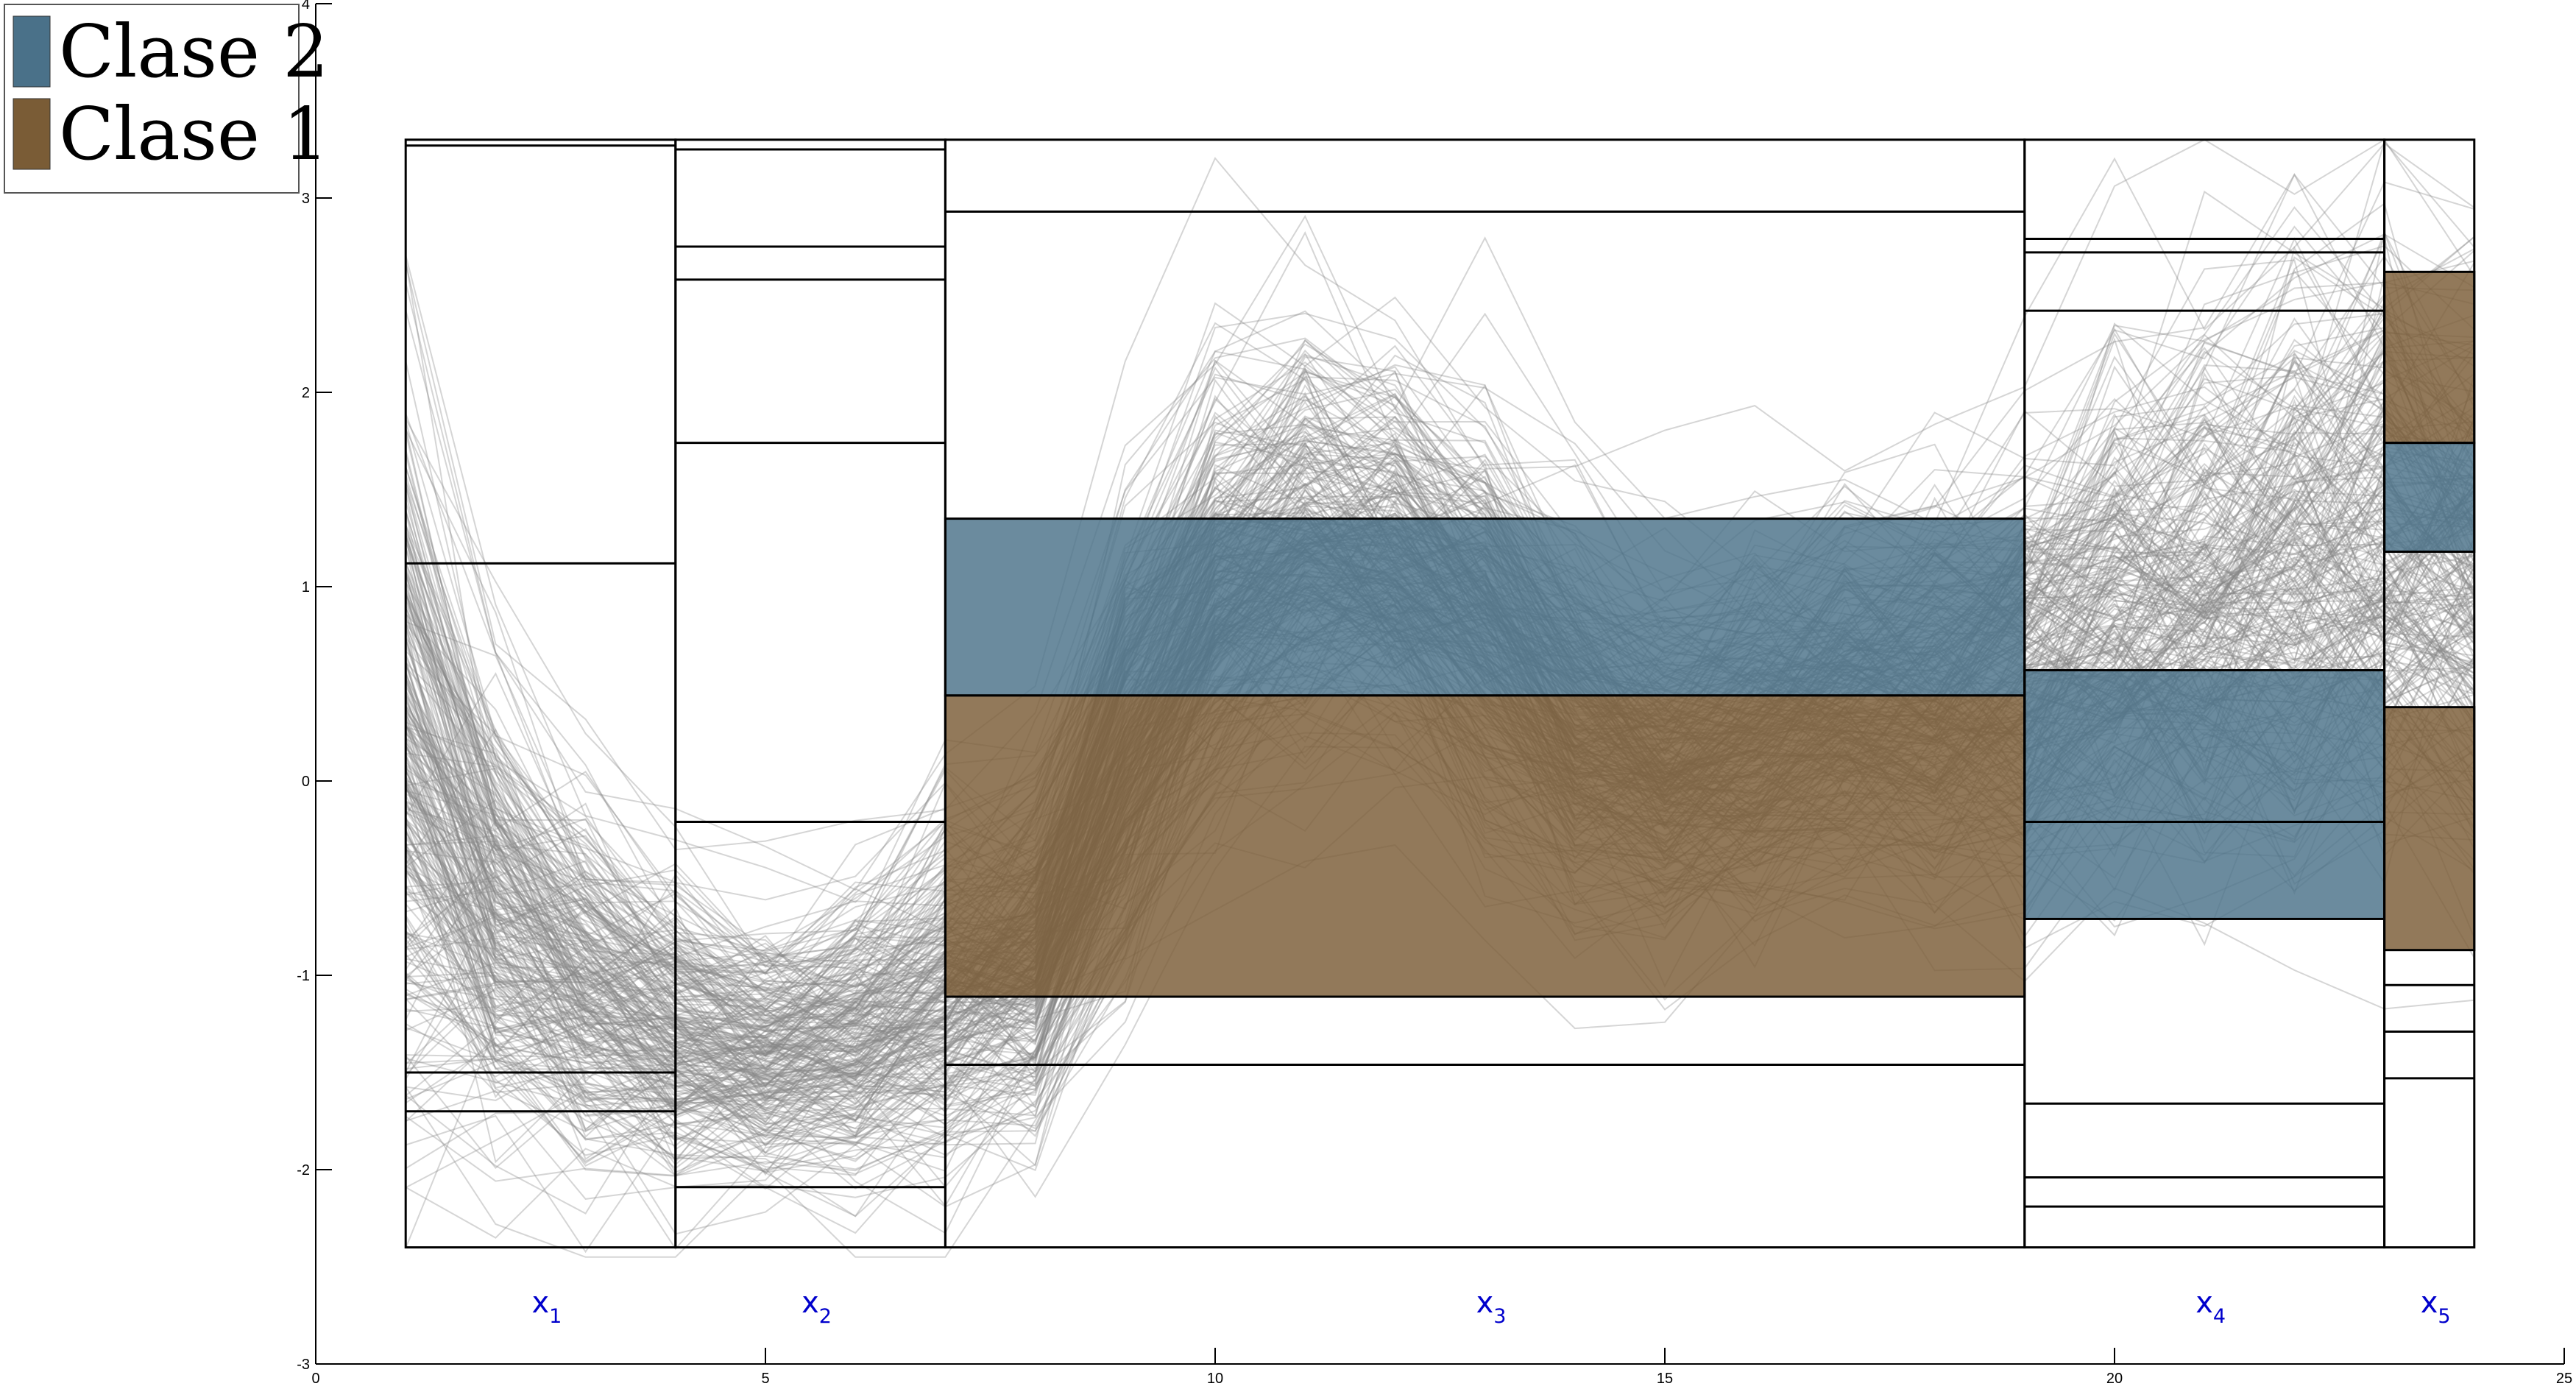  Describe the element at coordinates (303, 1365) in the screenshot. I see `y-tick-label: -3` at that location.